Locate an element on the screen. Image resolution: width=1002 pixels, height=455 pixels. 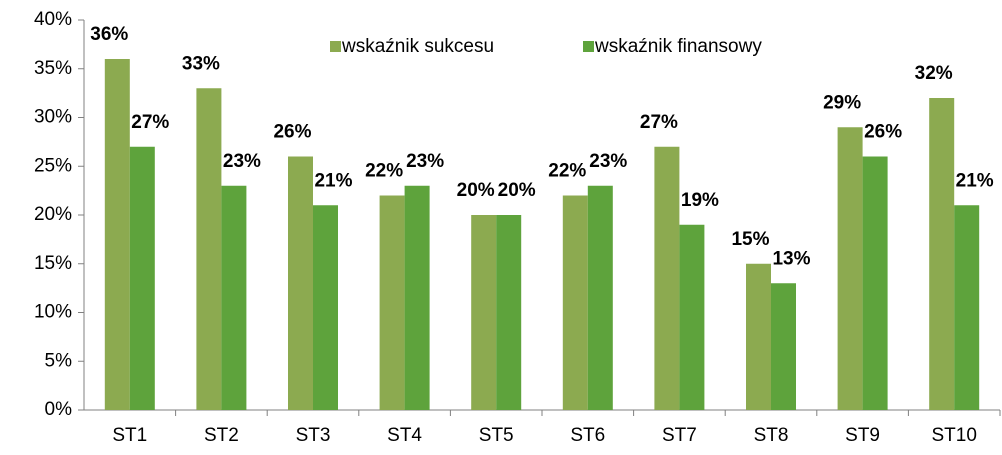
y-tick-label: 35% is located at coordinates (53, 68).